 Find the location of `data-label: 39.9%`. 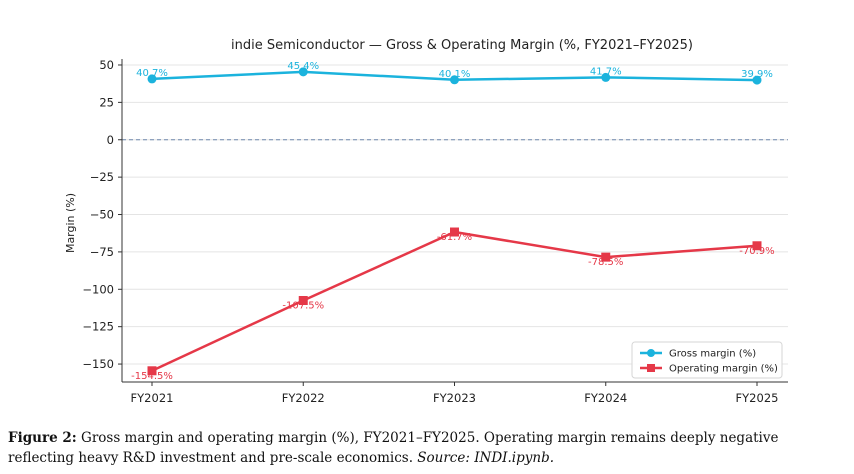

data-label: 39.9% is located at coordinates (757, 74).